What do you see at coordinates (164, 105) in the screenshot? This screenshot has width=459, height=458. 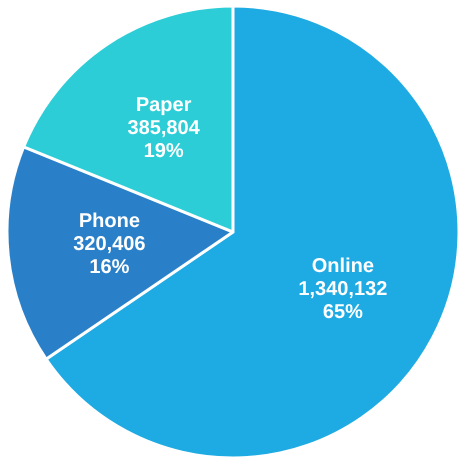 I see `slice-label: Paper` at bounding box center [164, 105].